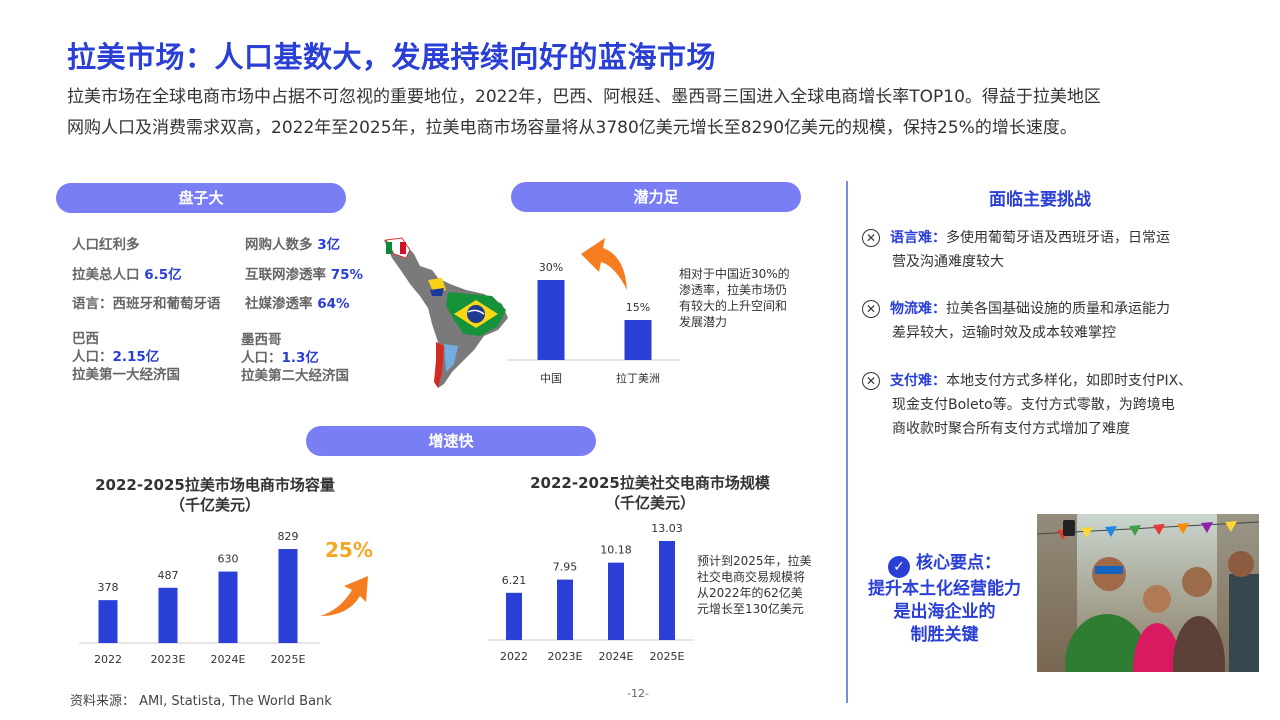 The height and width of the screenshot is (720, 1280). What do you see at coordinates (201, 198) in the screenshot?
I see `big-market-pill: 盘子大` at bounding box center [201, 198].